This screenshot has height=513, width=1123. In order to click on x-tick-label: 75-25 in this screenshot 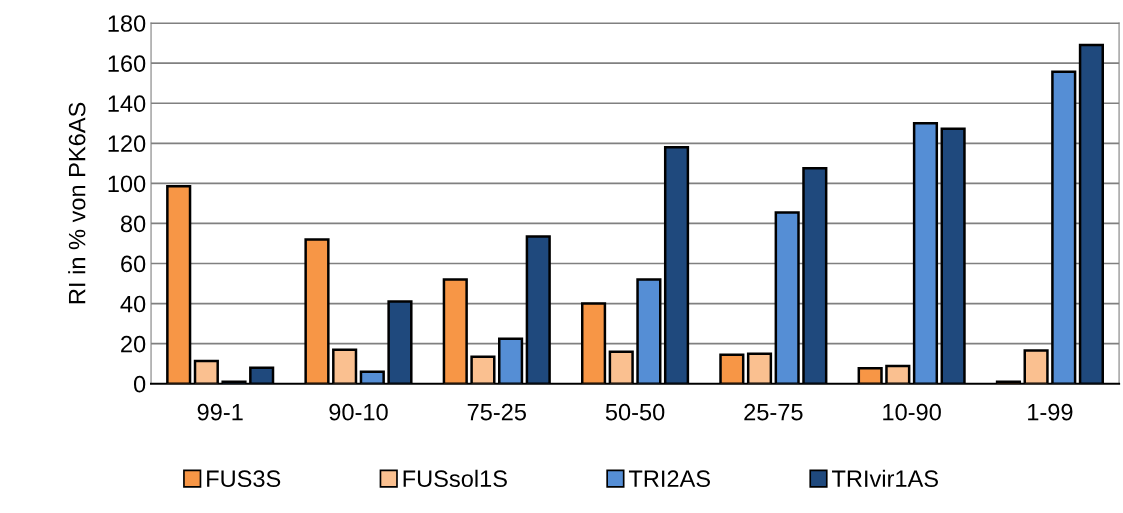, I will do `click(496, 412)`.